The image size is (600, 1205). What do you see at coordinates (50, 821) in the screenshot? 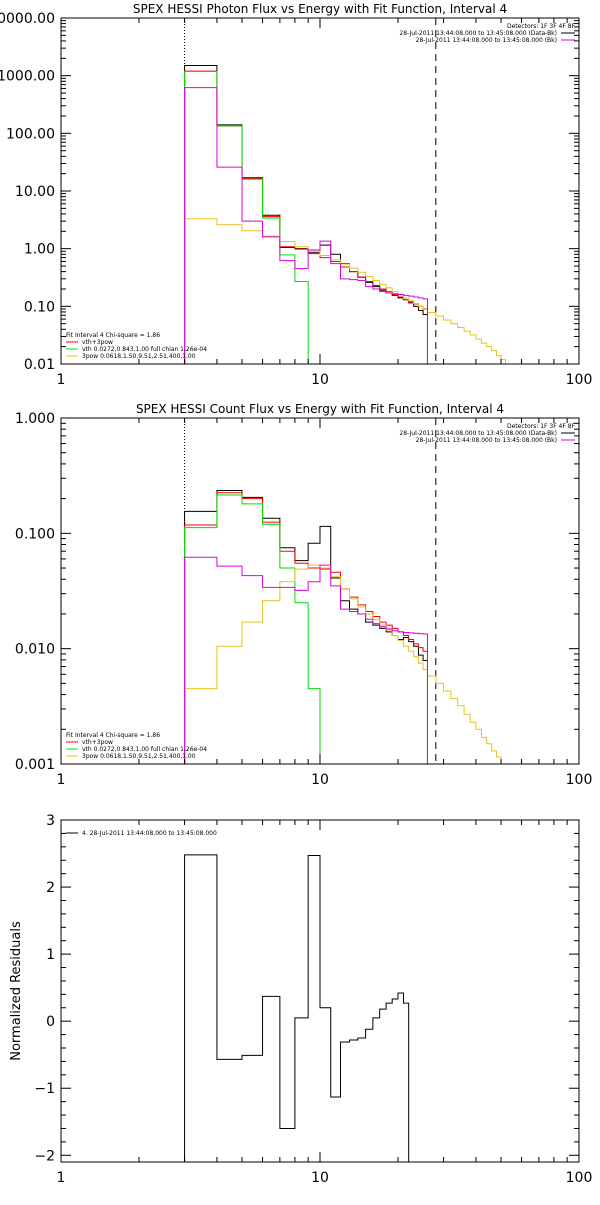
I see `y-tick-label: 3` at bounding box center [50, 821].